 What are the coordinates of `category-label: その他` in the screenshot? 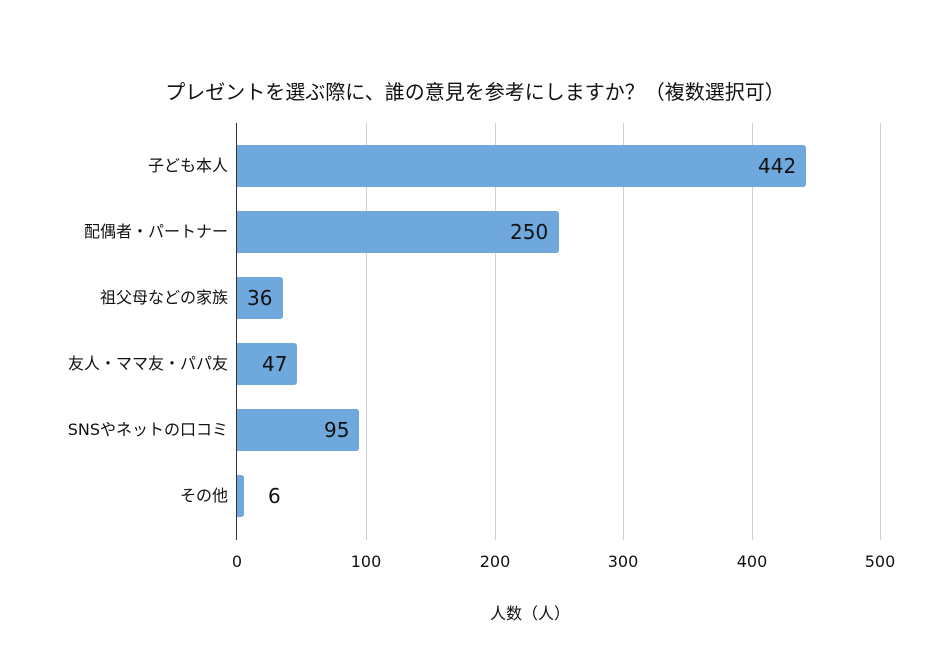 It's located at (203, 495).